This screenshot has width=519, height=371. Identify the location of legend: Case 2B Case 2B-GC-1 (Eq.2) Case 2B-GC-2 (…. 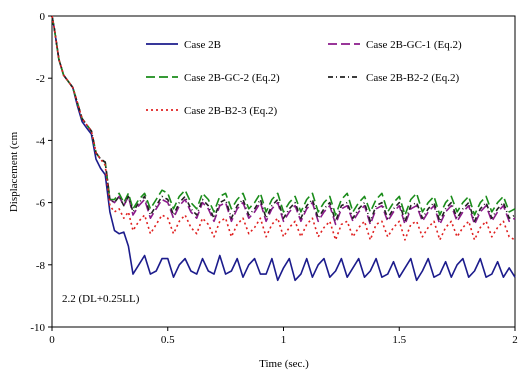
(304, 78).